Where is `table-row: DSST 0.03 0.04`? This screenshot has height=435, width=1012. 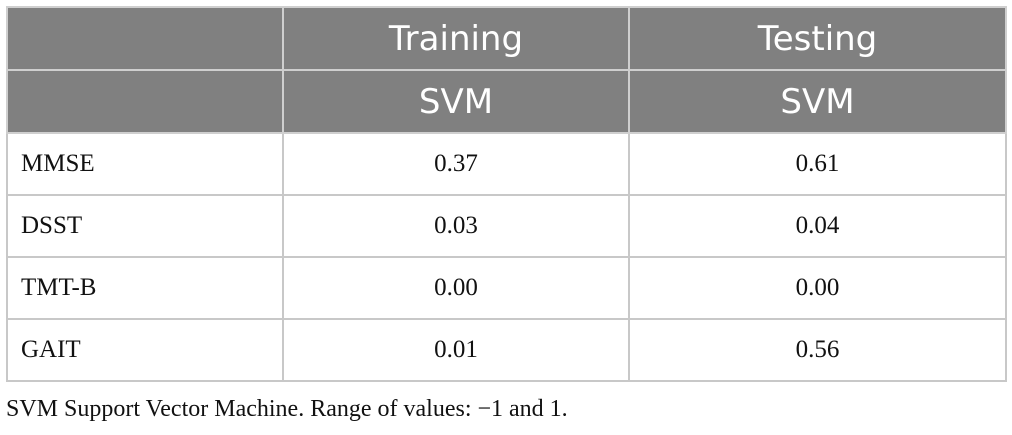
table-row: DSST 0.03 0.04 is located at coordinates (506, 226).